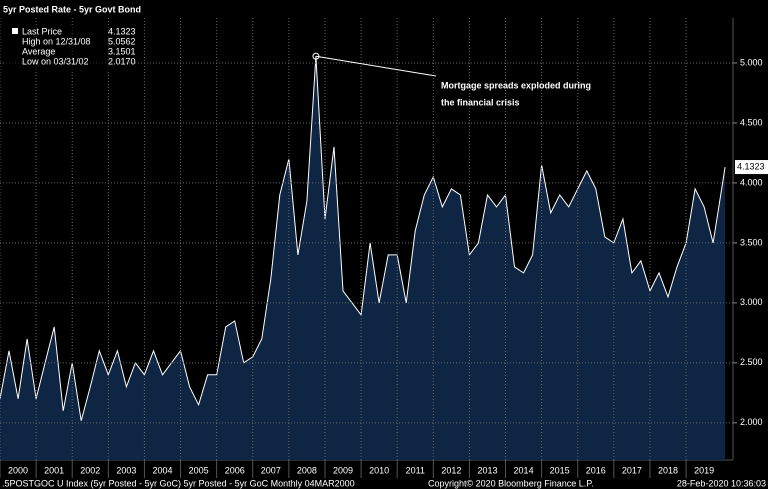  I want to click on x-tick-label: 2012, so click(451, 470).